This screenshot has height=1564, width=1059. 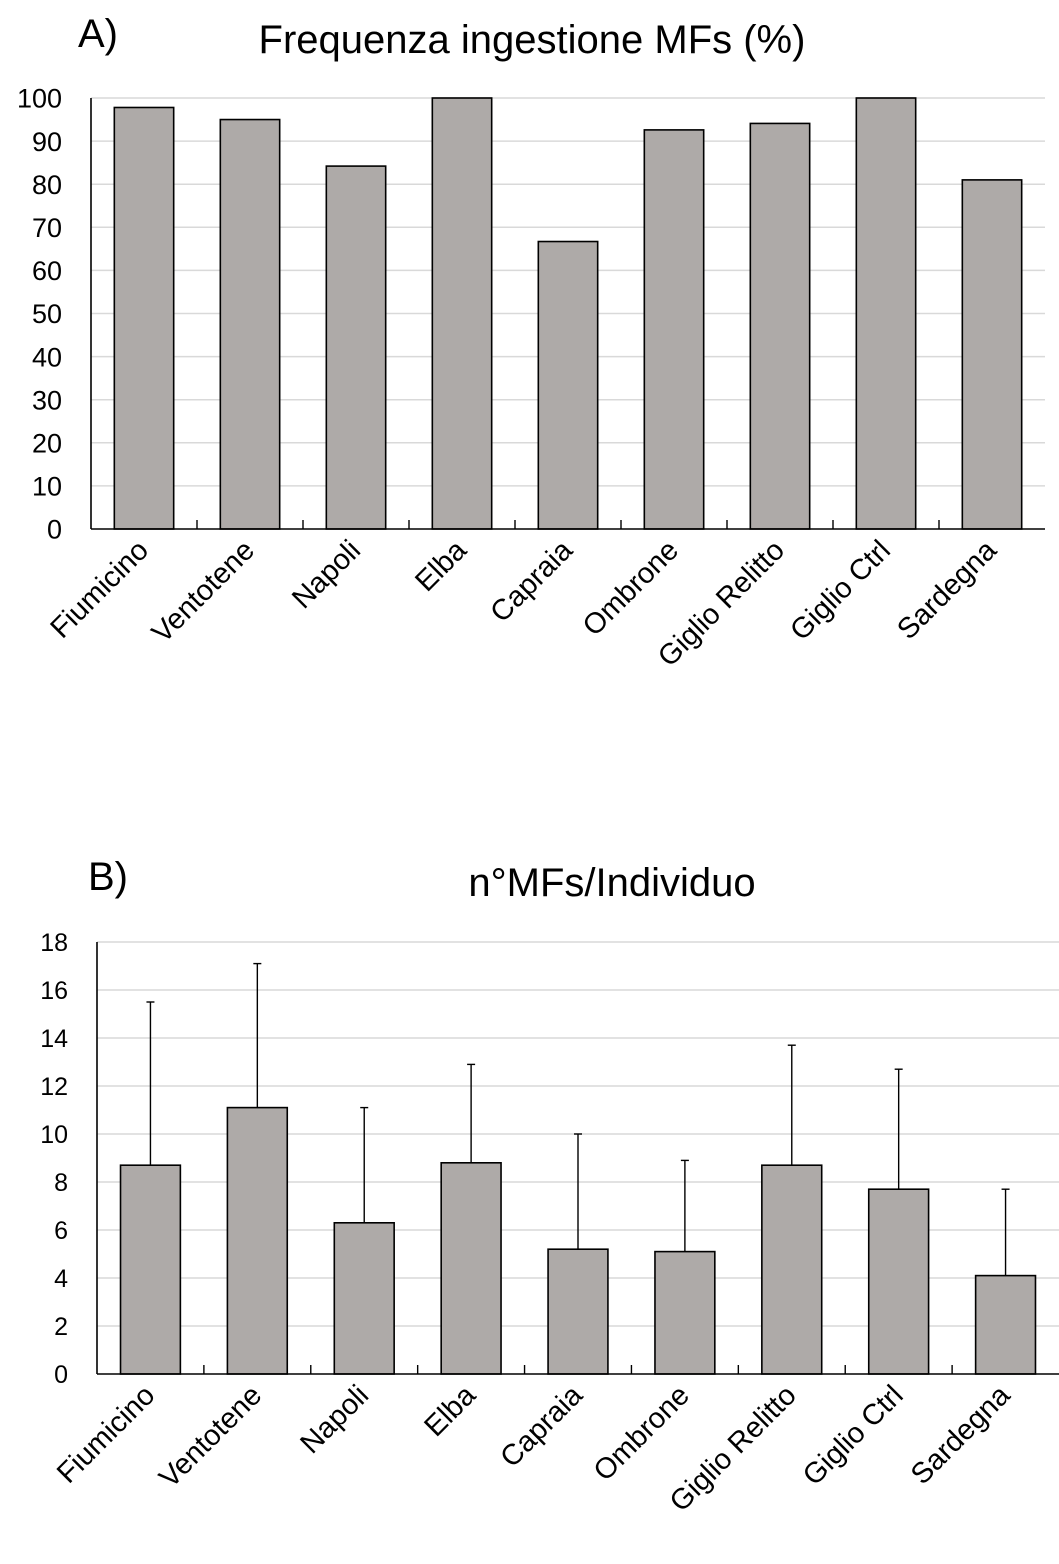 What do you see at coordinates (47, 444) in the screenshot?
I see `y-tick-label: 20` at bounding box center [47, 444].